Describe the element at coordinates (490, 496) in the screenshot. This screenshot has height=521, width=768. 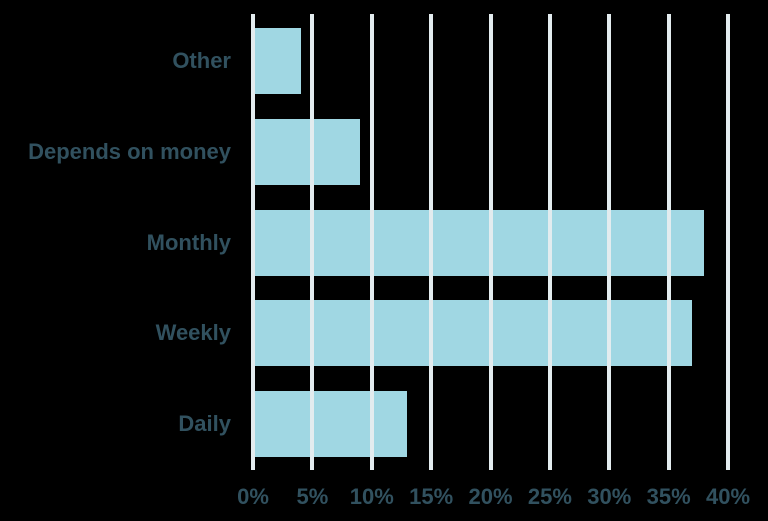
I see `x-tick-label: 20%` at that location.